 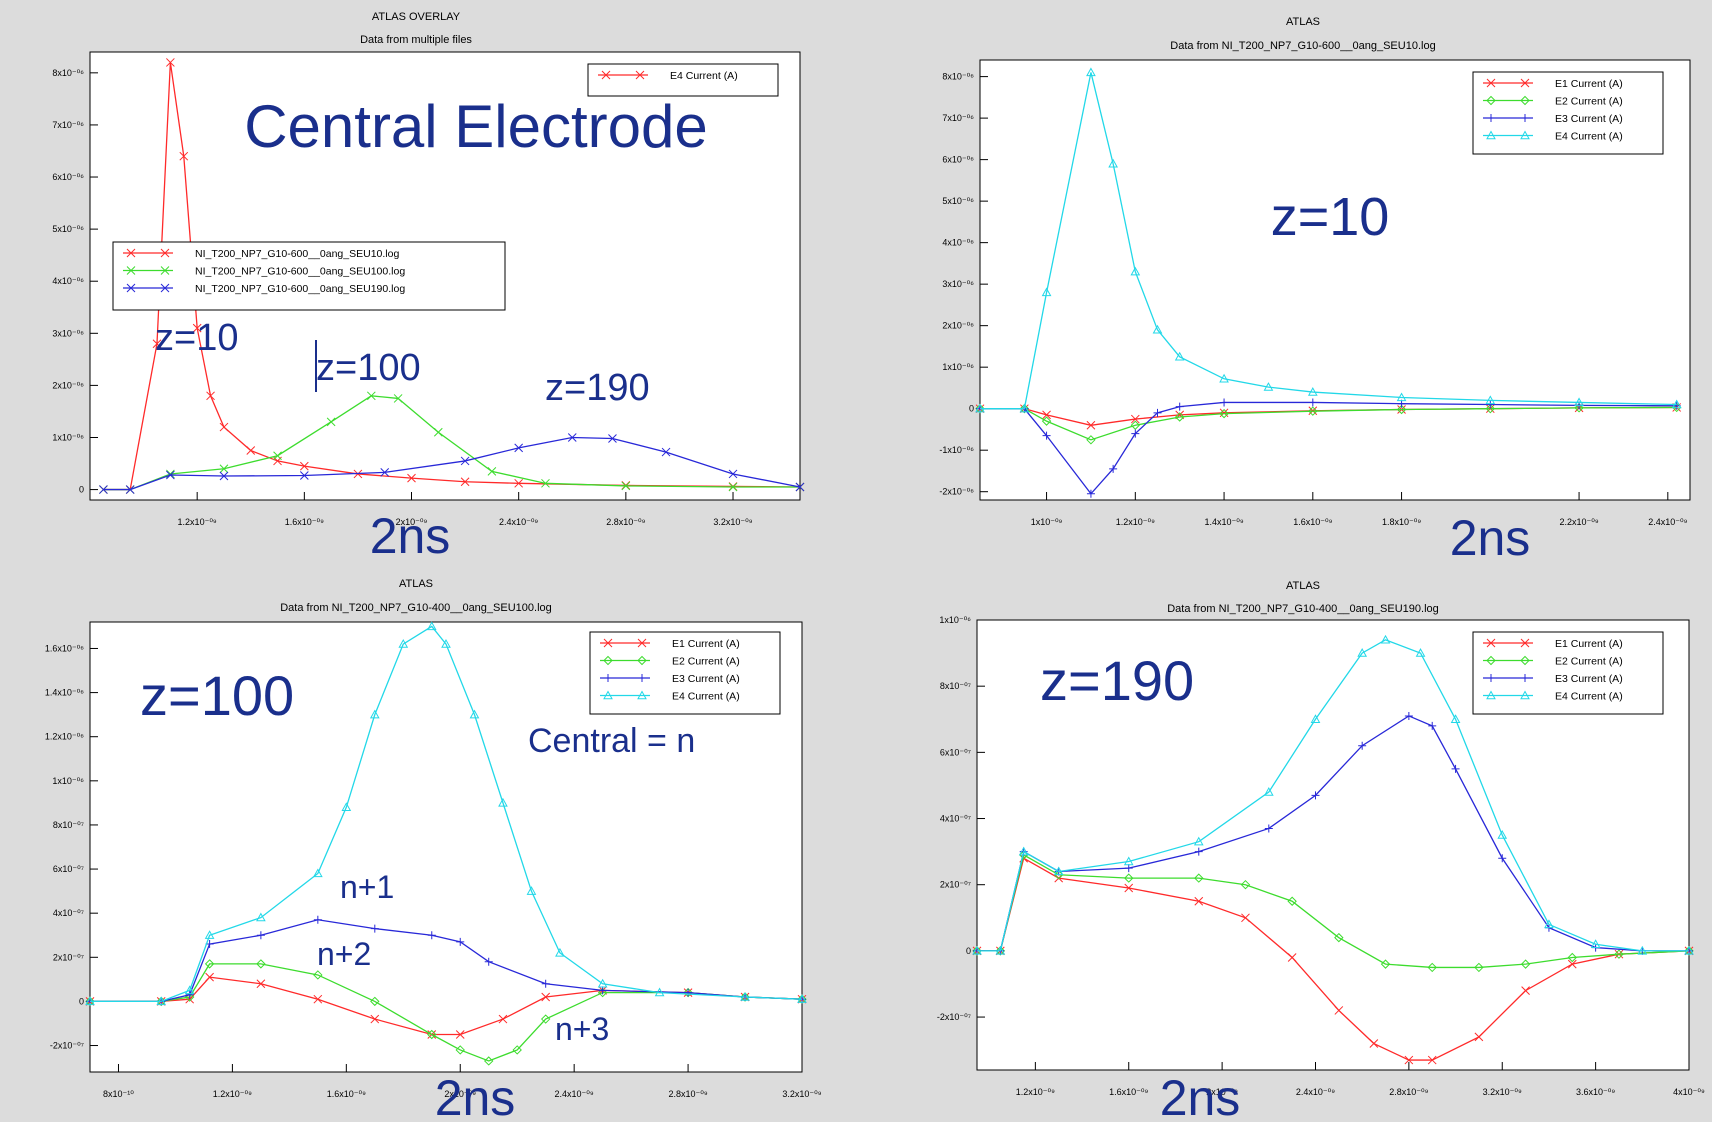 I want to click on y-tick-label: 1.4x10⁻⁰⁶, so click(x=64, y=693).